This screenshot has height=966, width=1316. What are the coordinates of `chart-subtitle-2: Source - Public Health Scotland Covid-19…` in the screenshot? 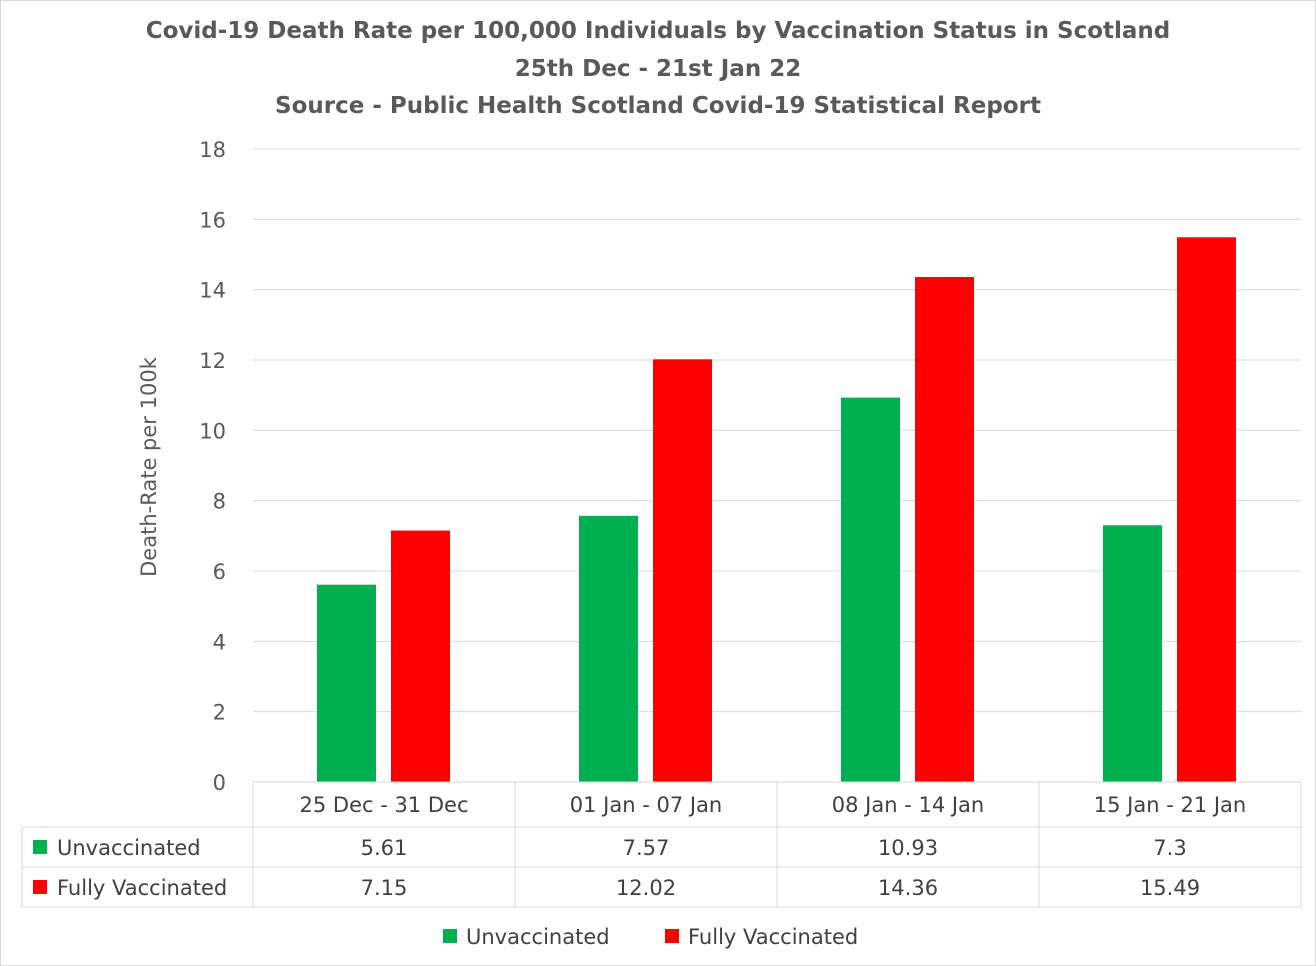 It's located at (658, 106).